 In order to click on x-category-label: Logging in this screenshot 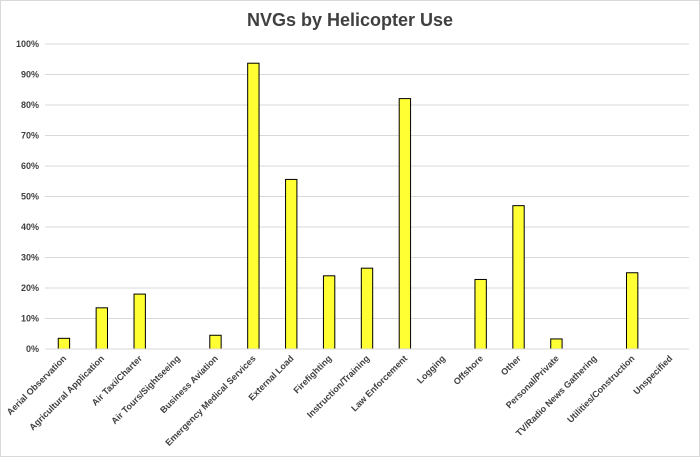, I will do `click(431, 369)`.